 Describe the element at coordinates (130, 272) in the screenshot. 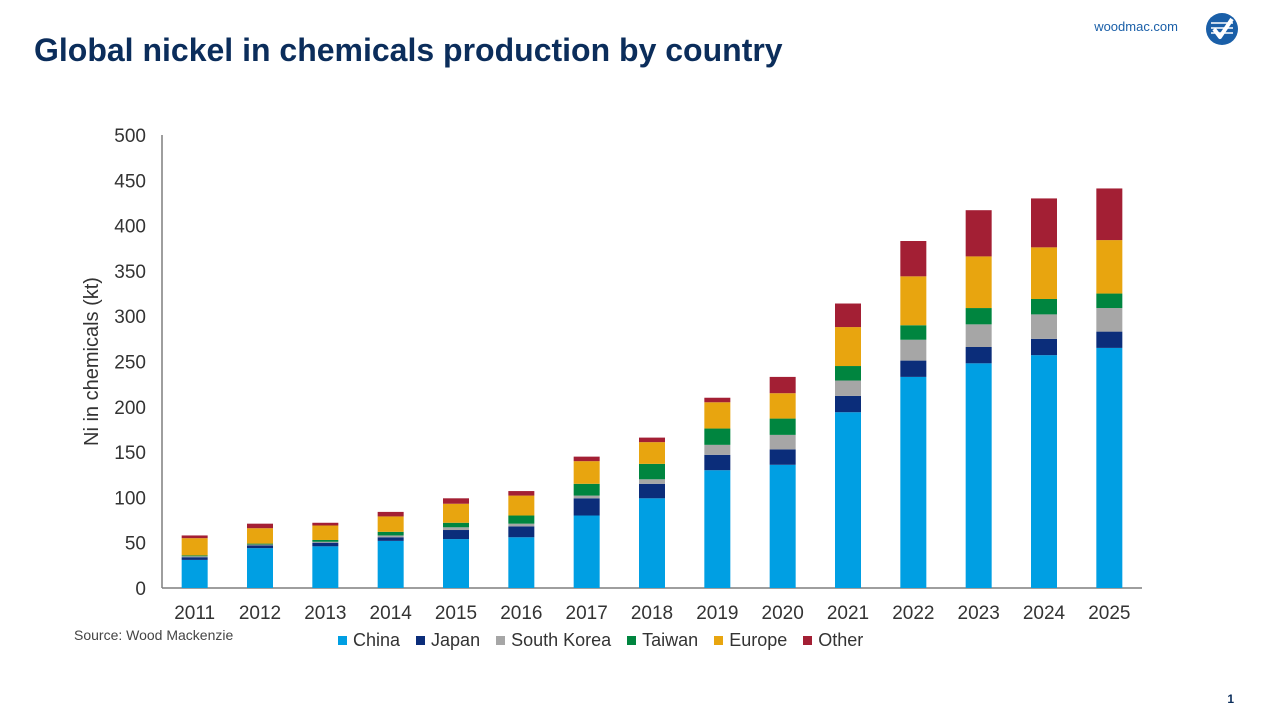

I see `y-tick-label: 350` at that location.